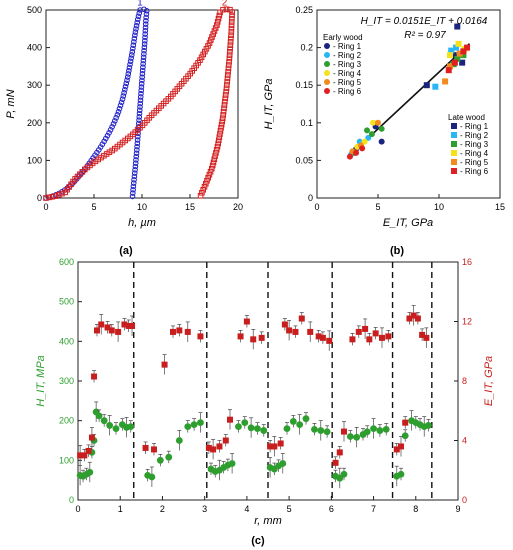 The image size is (513, 550). What do you see at coordinates (306, 48) in the screenshot?
I see `y-tick-label: 0.2` at bounding box center [306, 48].